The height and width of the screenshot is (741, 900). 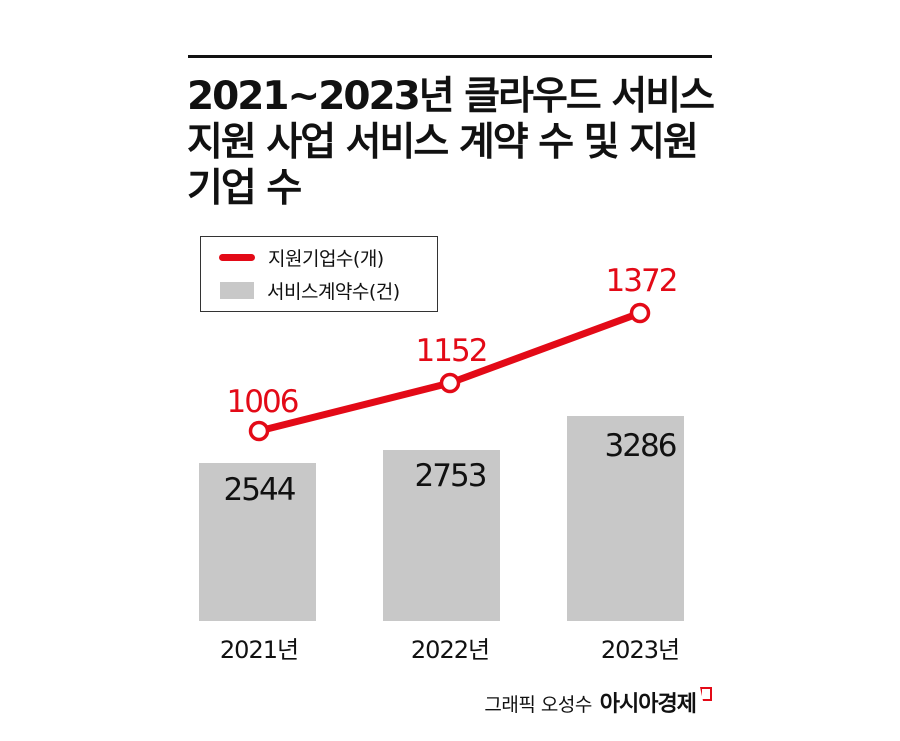 I want to click on line-series, so click(x=449, y=372).